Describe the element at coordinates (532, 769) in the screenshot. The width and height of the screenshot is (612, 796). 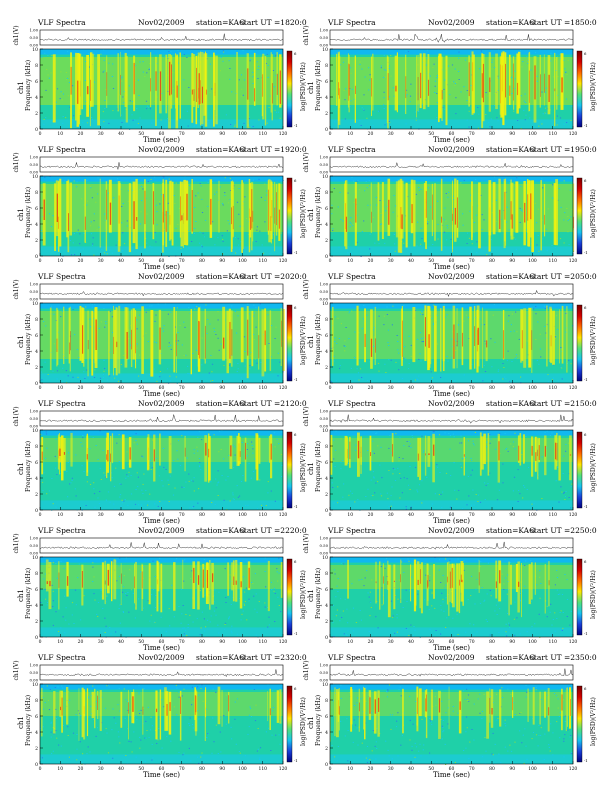
I see `time-tick-label: 100` at that location.